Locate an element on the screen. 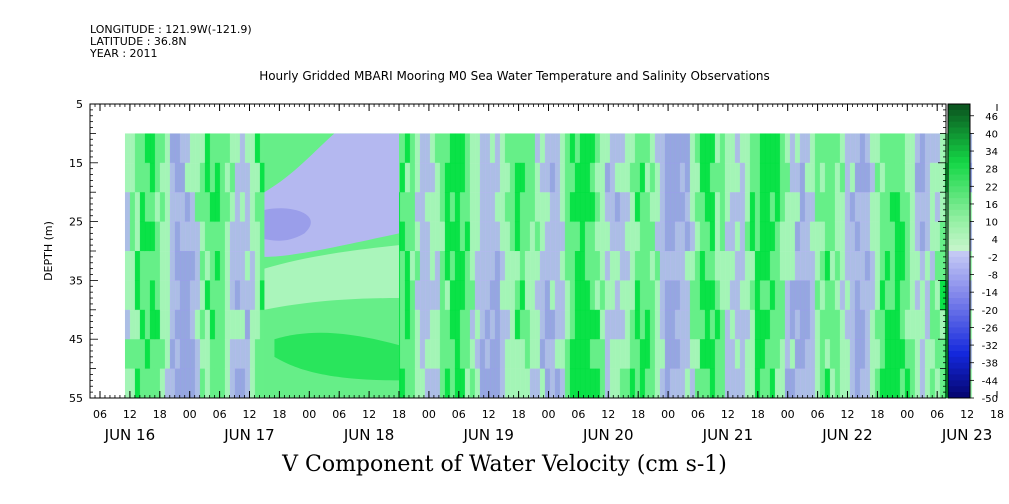 The height and width of the screenshot is (504, 1009). colorbar-label: 10 is located at coordinates (991, 223).